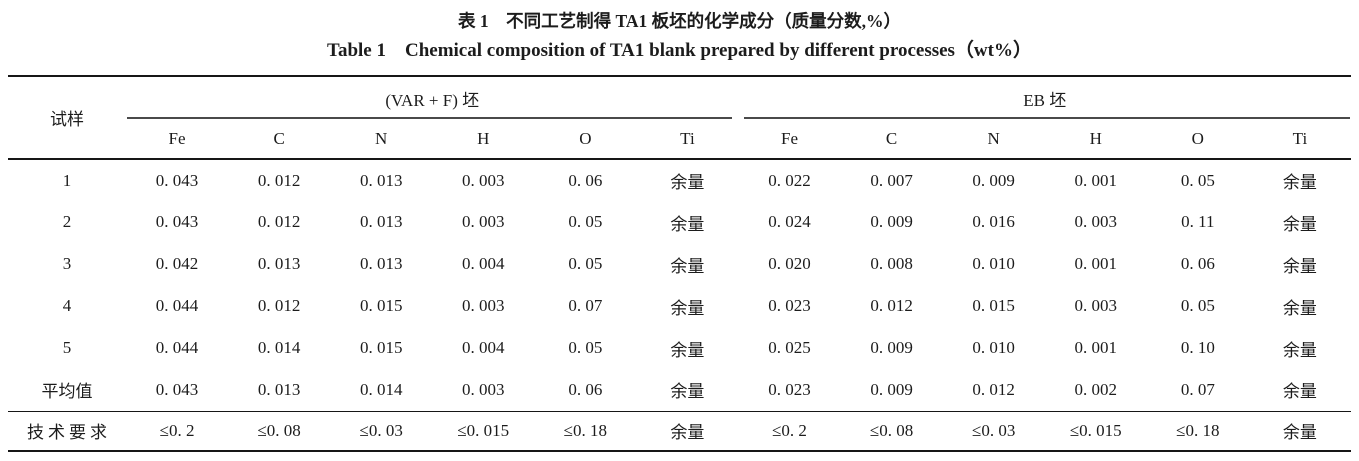 The height and width of the screenshot is (461, 1359). Describe the element at coordinates (1095, 138) in the screenshot. I see `column-header-h-eb: H` at that location.